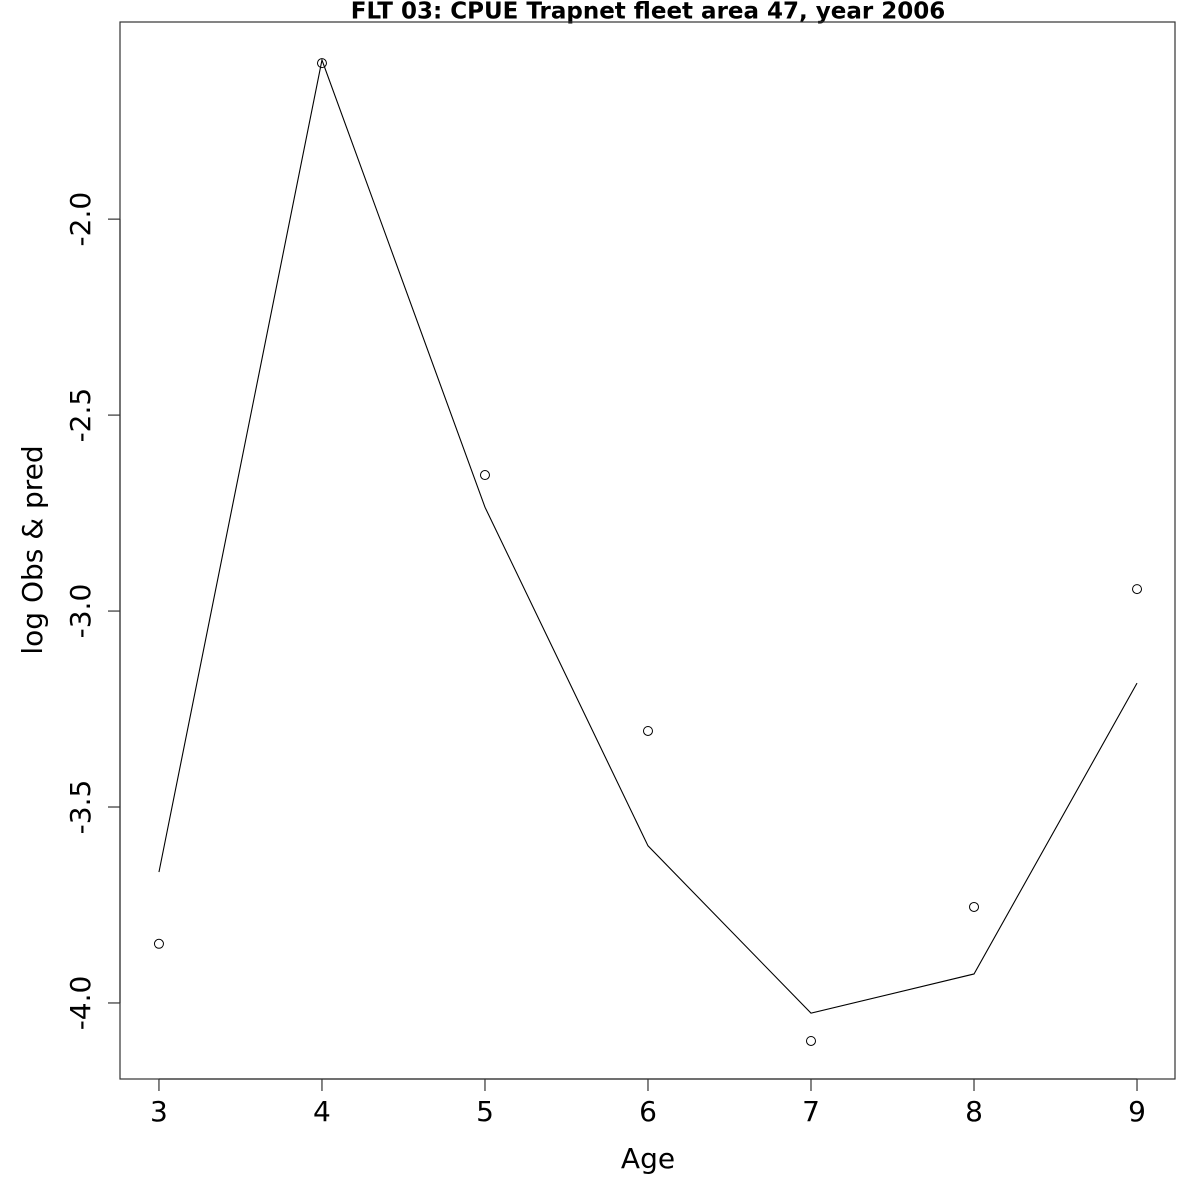 Image resolution: width=1200 pixels, height=1200 pixels. What do you see at coordinates (648, 1111) in the screenshot?
I see `x-tick-label: 6` at bounding box center [648, 1111].